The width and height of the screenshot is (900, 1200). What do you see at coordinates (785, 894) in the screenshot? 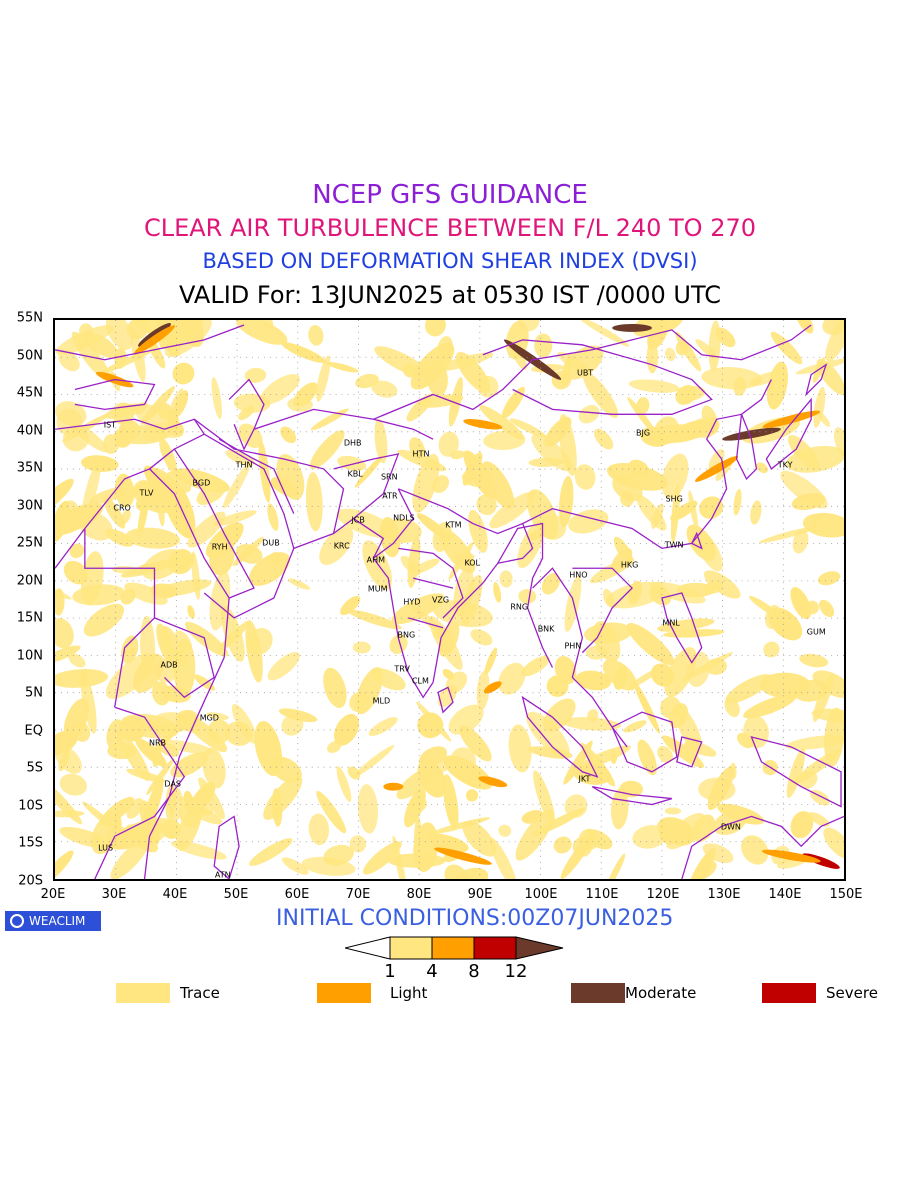
I see `lon-label: 140E` at bounding box center [785, 894].